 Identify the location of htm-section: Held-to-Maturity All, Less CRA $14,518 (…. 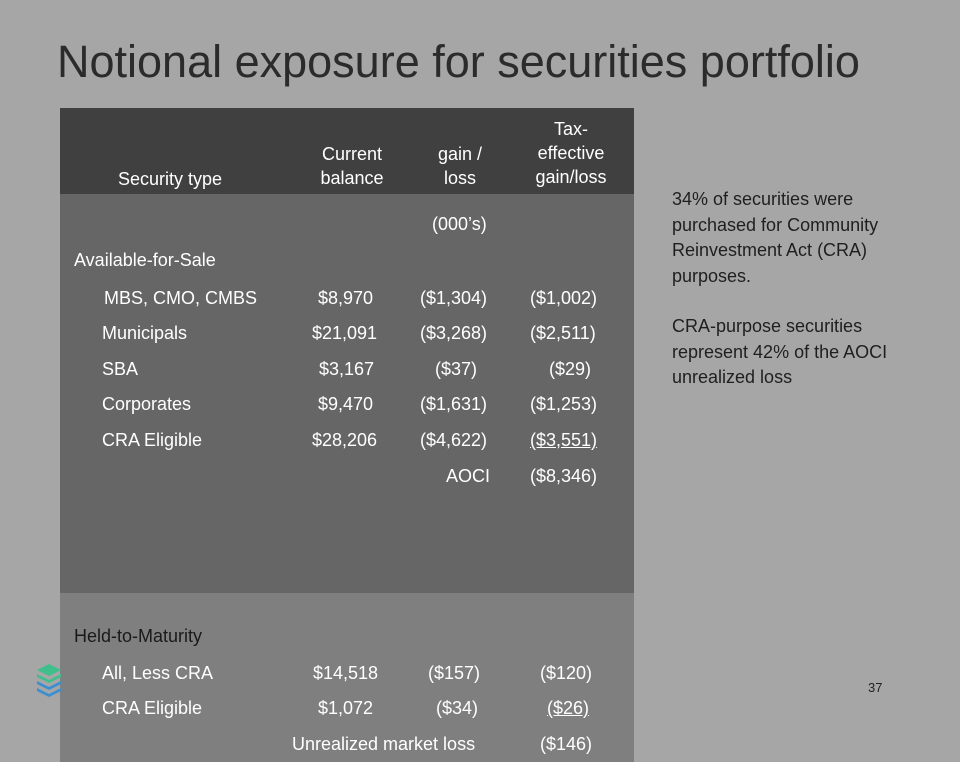
(347, 677).